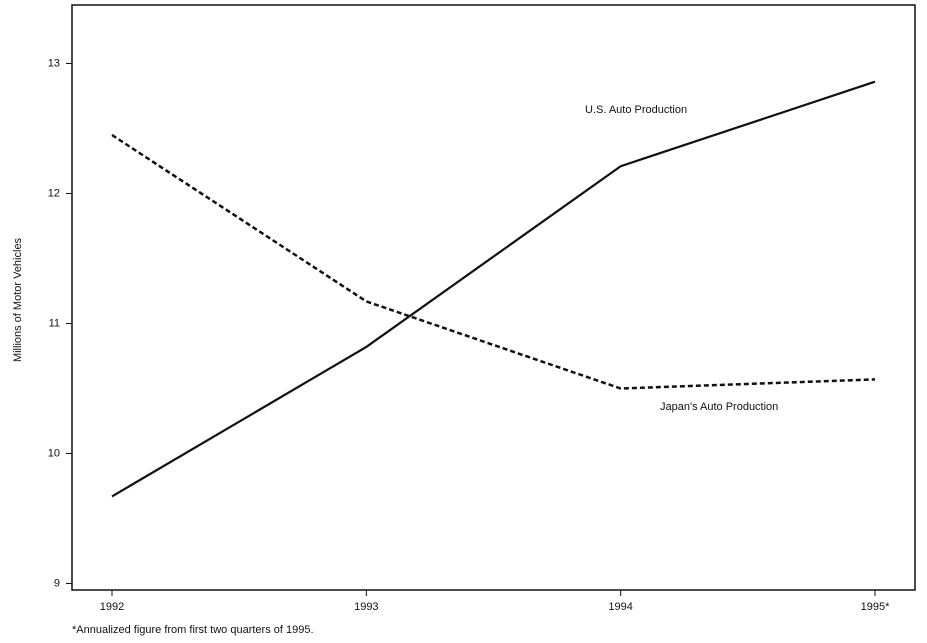 The width and height of the screenshot is (927, 643). What do you see at coordinates (636, 110) in the screenshot?
I see `series-label: U.S. Auto Production` at bounding box center [636, 110].